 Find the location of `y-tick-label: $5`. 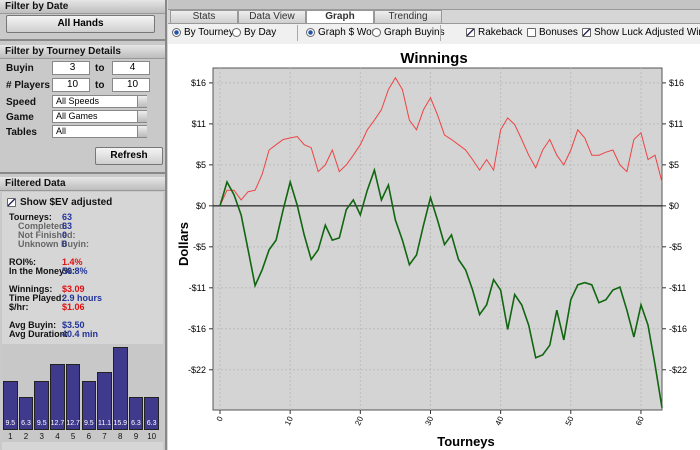

y-tick-label: $5 is located at coordinates (674, 165).